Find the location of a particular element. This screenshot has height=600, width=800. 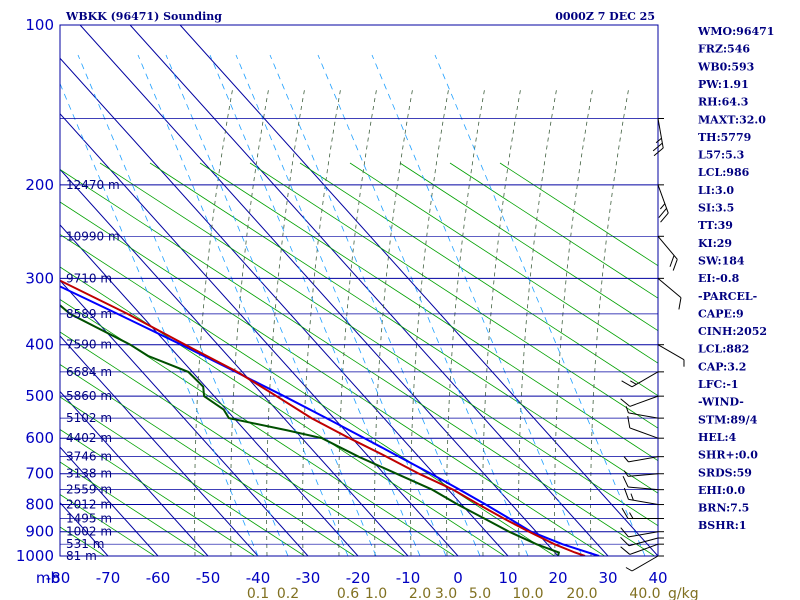

pressure-tick-label: 300 is located at coordinates (39, 278).